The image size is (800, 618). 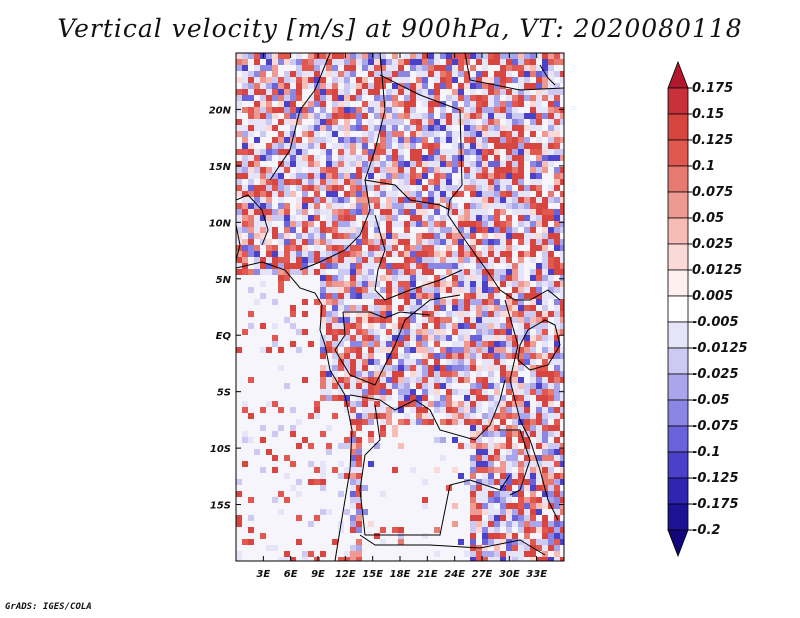 What do you see at coordinates (224, 280) in the screenshot?
I see `lat-tick-label: 5N` at bounding box center [224, 280].